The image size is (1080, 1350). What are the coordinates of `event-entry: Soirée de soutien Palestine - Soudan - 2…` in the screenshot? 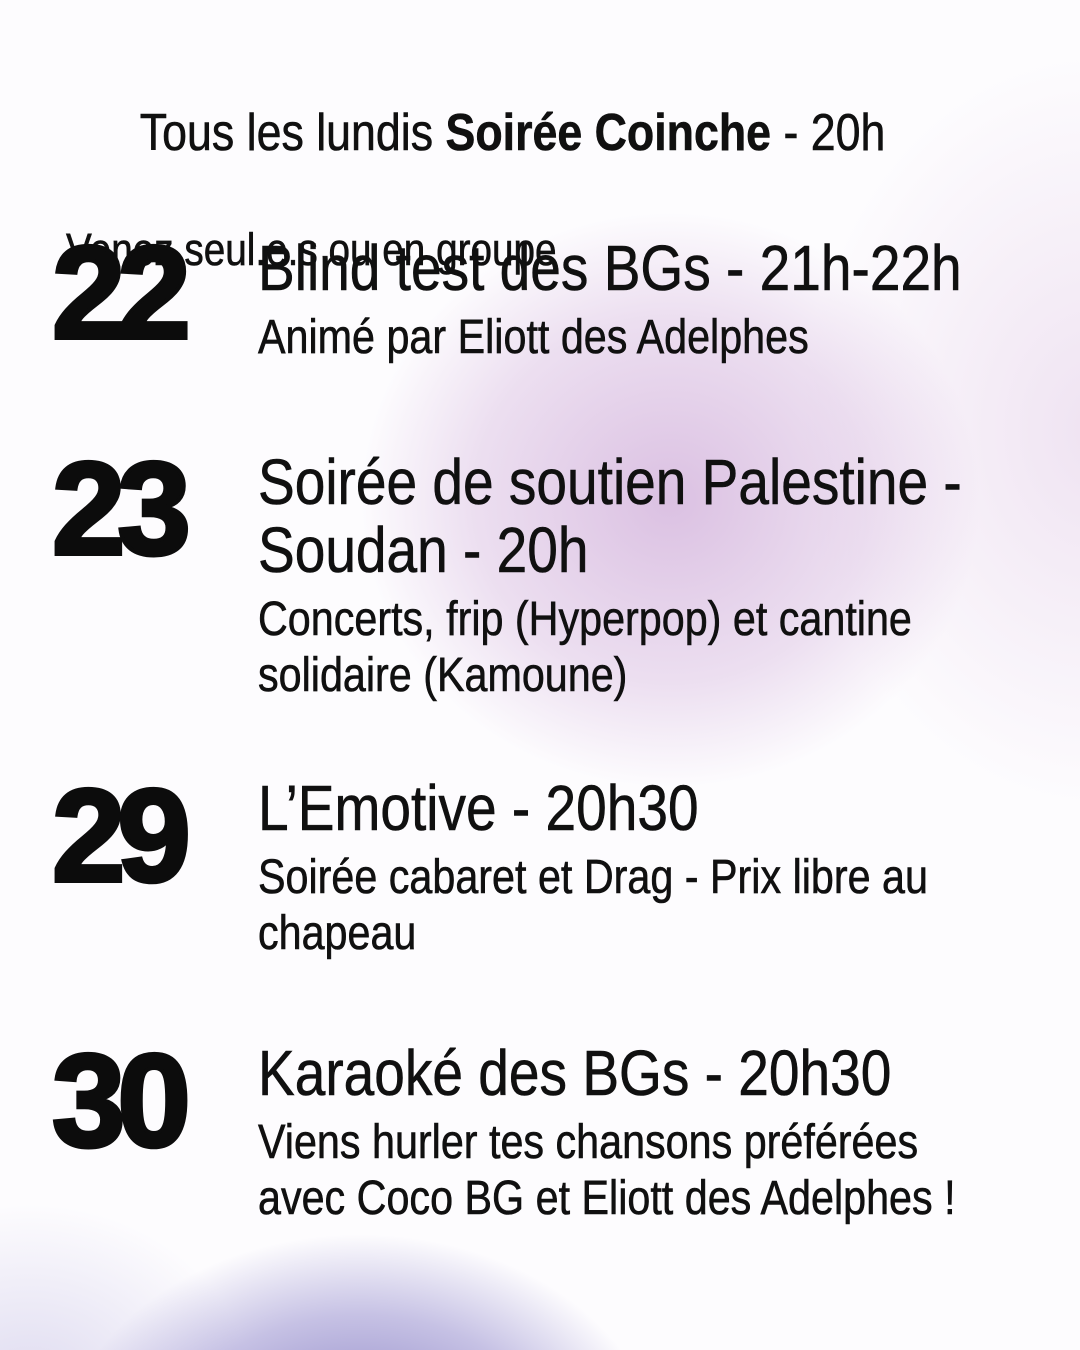 It's located at (667, 576).